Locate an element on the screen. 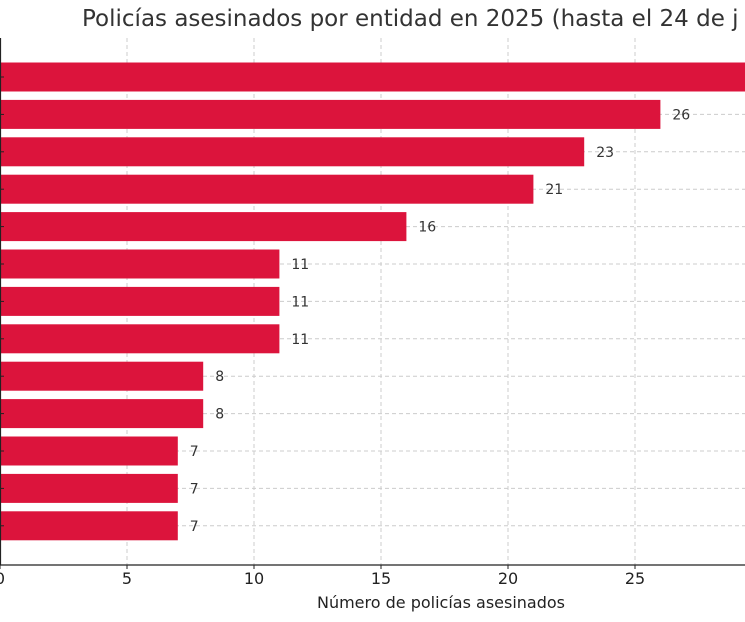 The height and width of the screenshot is (622, 745). data-label: 26 is located at coordinates (681, 115).